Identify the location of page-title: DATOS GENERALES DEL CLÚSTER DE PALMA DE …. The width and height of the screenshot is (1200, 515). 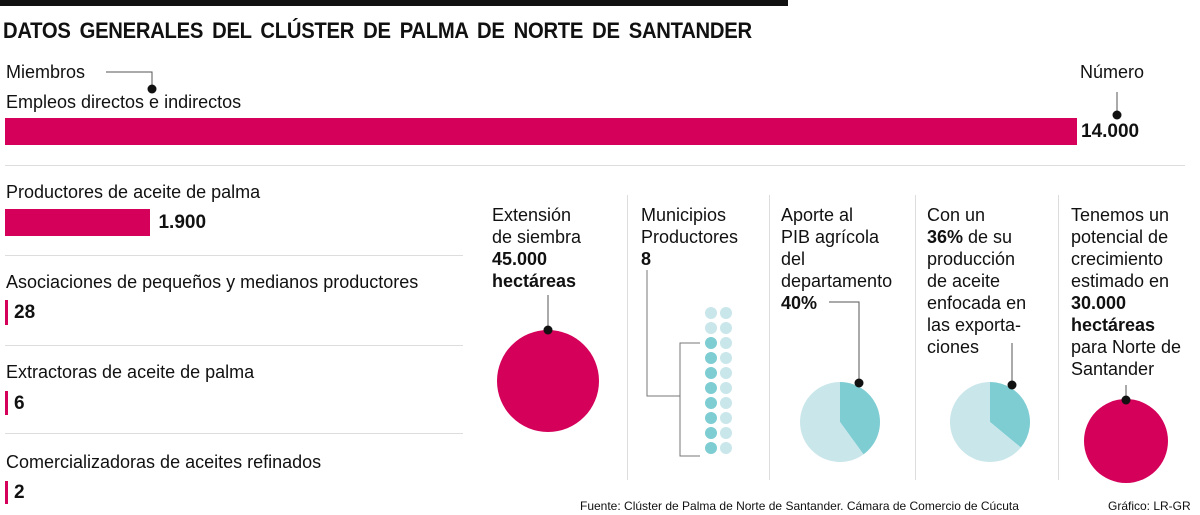
(377, 30).